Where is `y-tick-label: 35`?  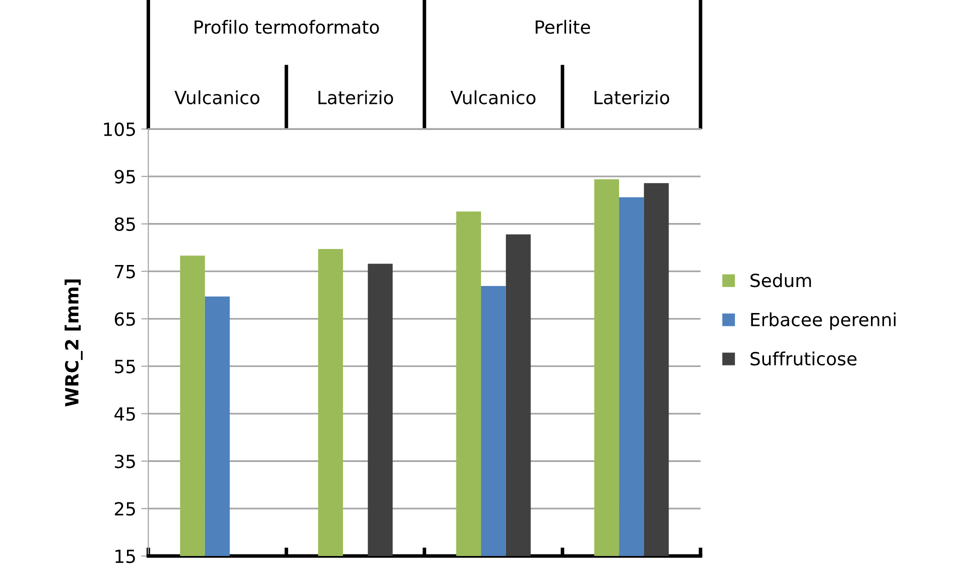
y-tick-label: 35 is located at coordinates (124, 461).